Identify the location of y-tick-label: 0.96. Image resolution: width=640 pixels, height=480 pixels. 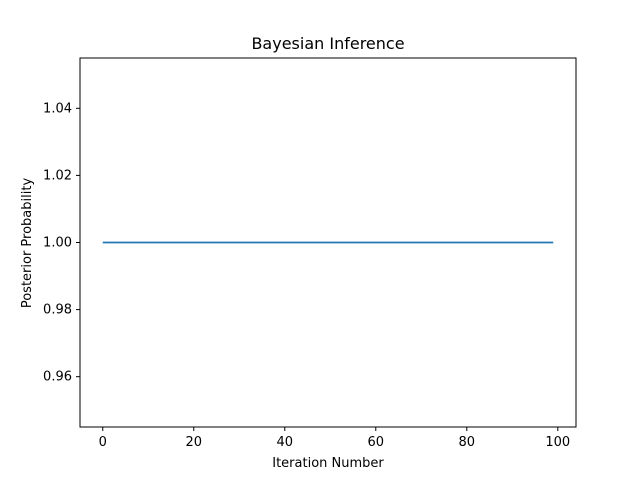
(57, 377).